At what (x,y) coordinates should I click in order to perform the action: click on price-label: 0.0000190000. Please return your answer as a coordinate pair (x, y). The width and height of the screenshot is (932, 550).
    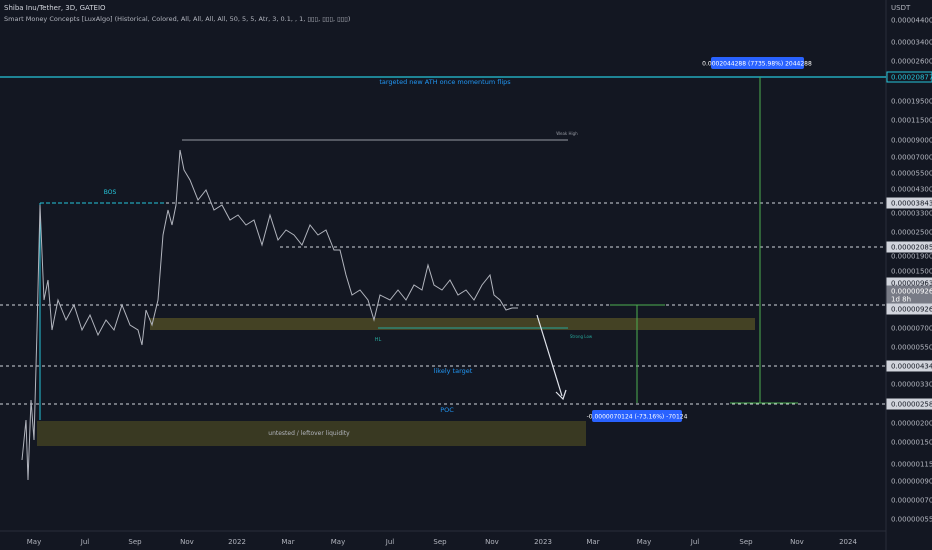
    Looking at the image, I should click on (911, 257).